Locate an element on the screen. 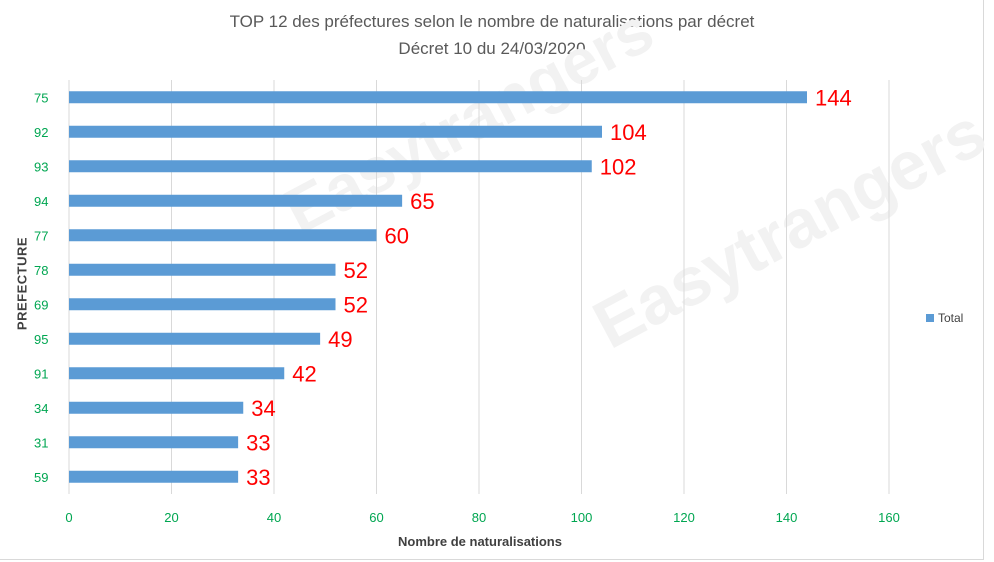  y-tick-label: 31 is located at coordinates (41, 442).